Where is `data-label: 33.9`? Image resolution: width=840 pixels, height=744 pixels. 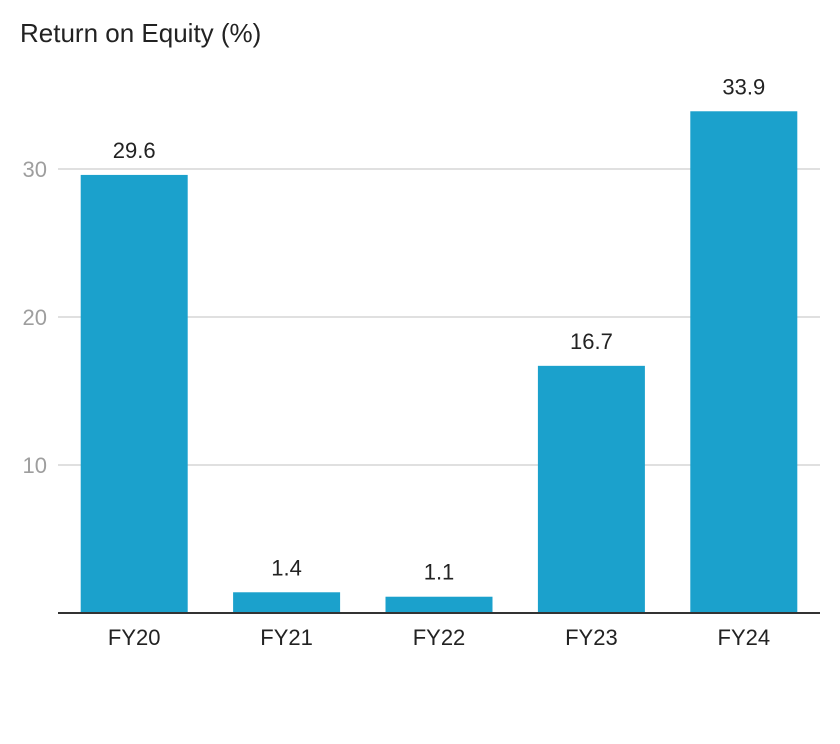
data-label: 33.9 is located at coordinates (743, 86).